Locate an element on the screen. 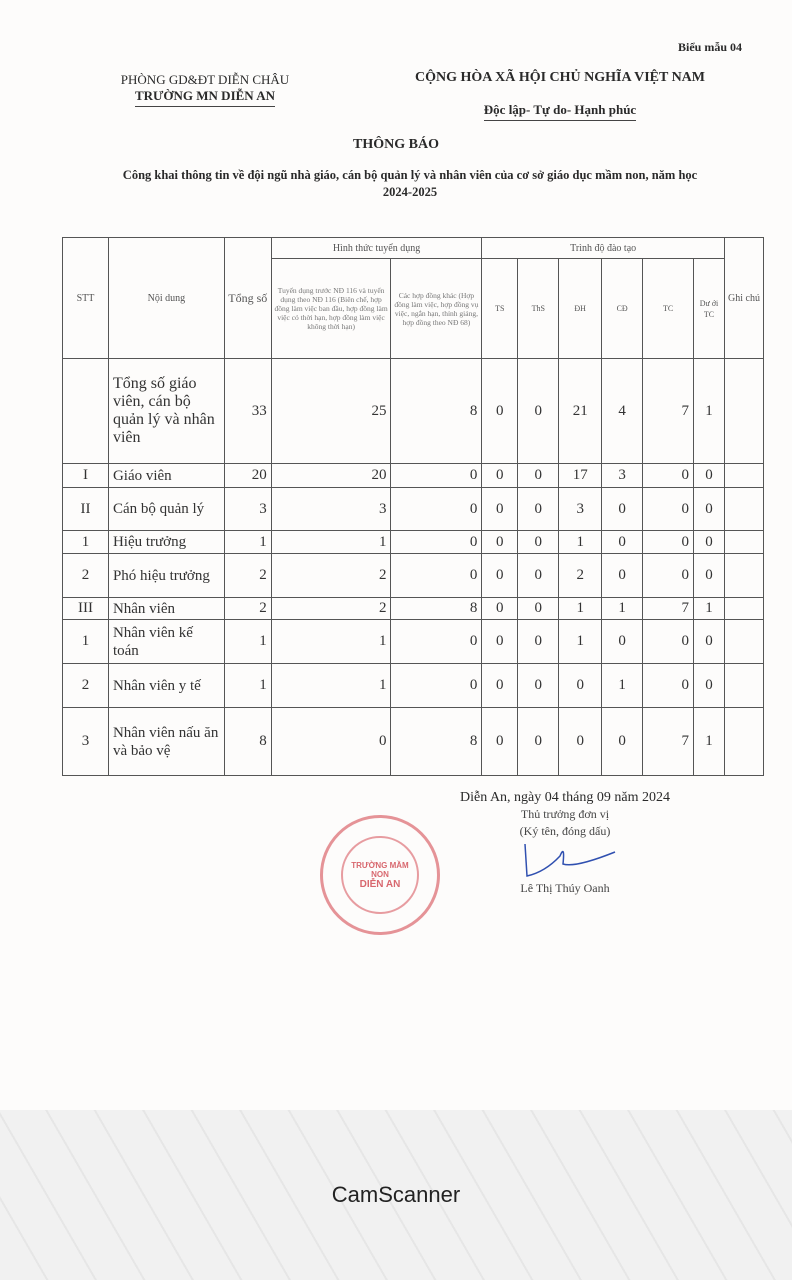  cell-a: 20 is located at coordinates (331, 475).